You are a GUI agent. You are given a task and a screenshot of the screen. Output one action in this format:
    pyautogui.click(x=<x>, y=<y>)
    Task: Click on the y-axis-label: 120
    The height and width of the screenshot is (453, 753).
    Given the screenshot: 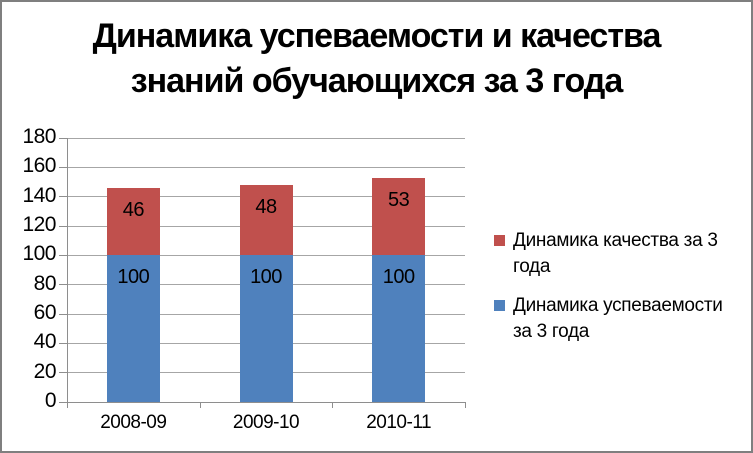 What is the action you would take?
    pyautogui.click(x=39, y=224)
    